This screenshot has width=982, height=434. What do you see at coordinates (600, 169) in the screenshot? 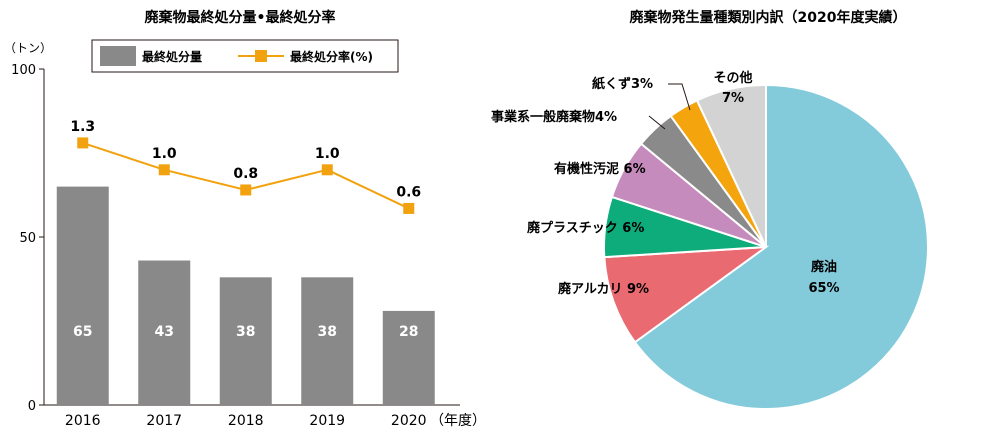
I see `pie-label-sludge: 有機性汚泥 6%` at bounding box center [600, 169].